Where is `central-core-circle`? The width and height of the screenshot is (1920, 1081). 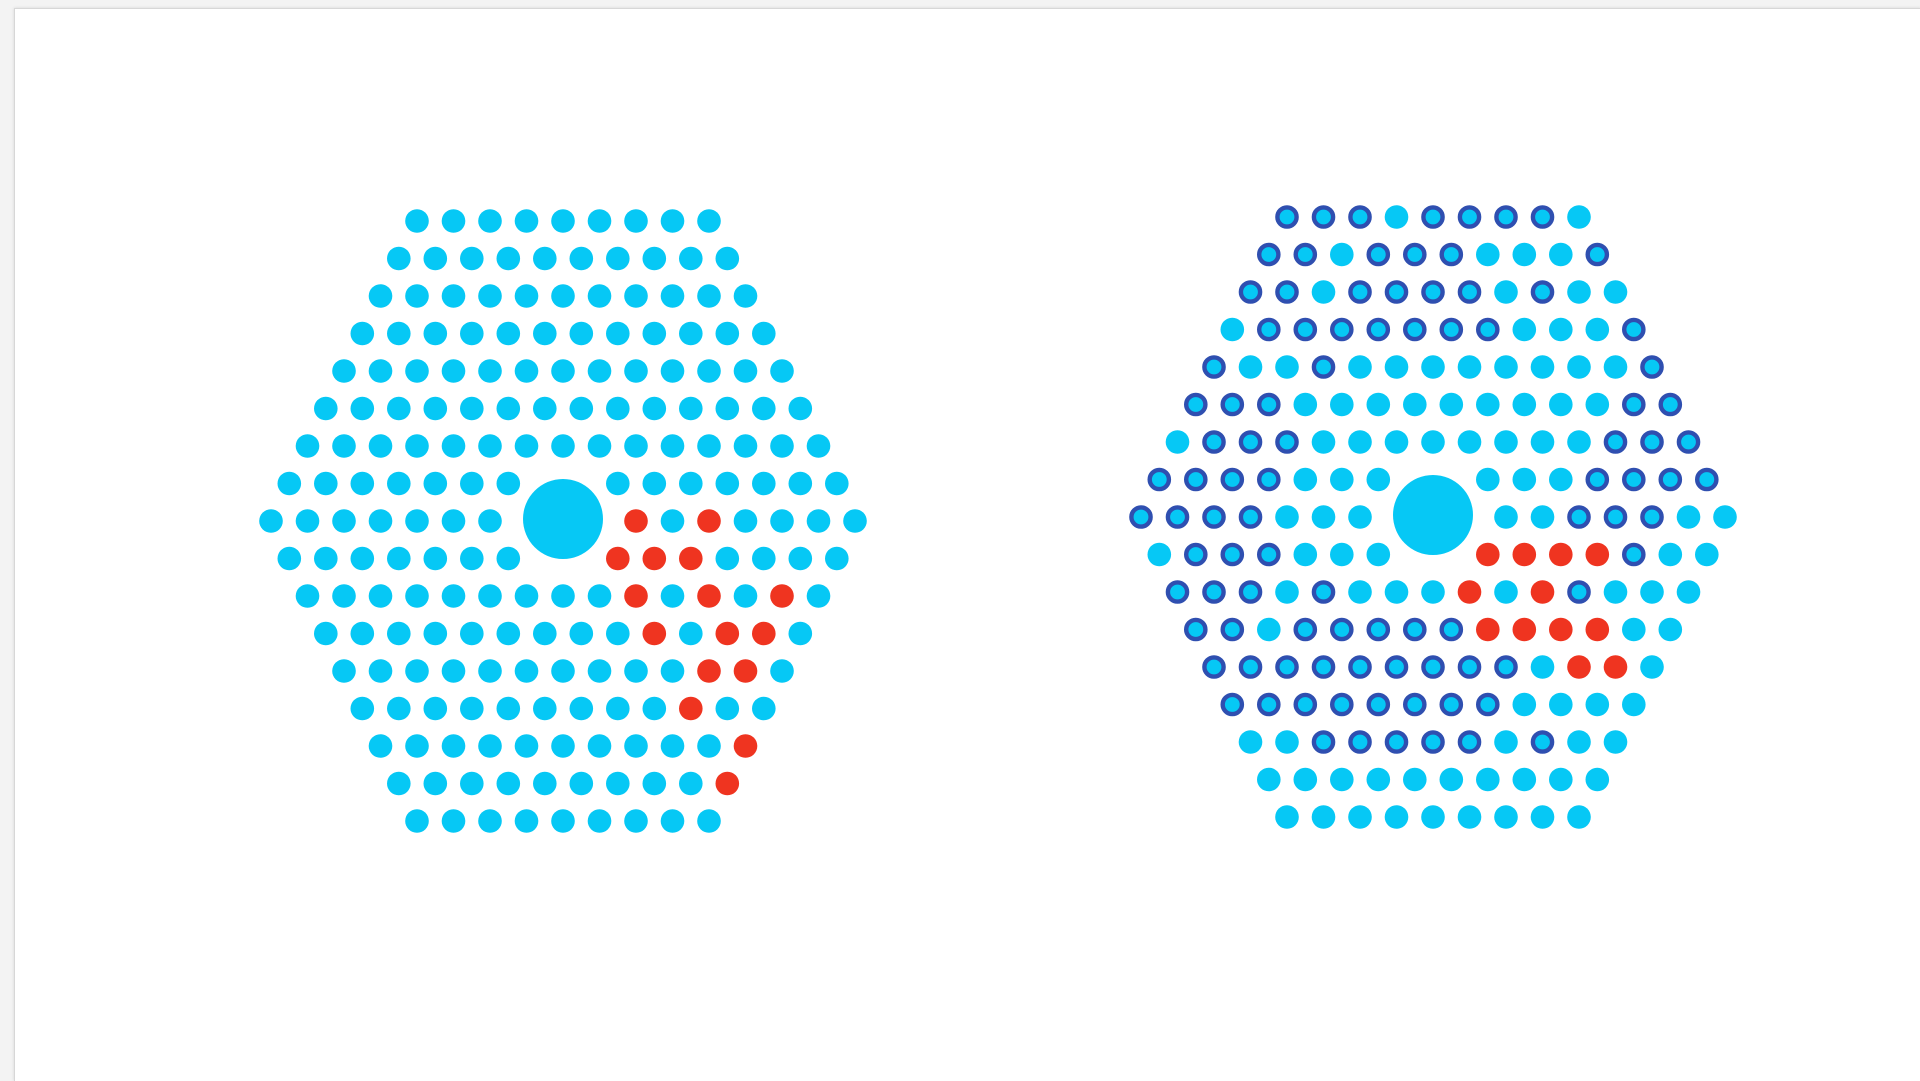 central-core-circle is located at coordinates (563, 519).